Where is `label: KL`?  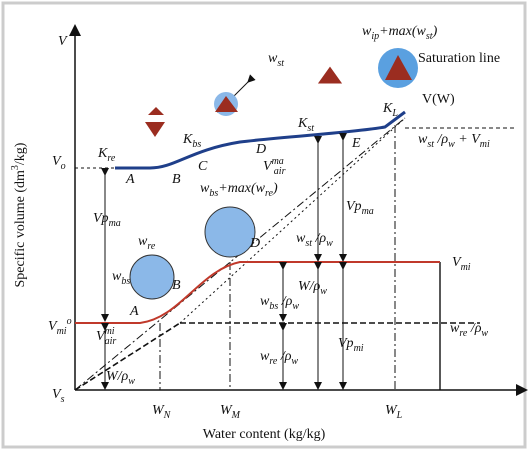
label: KL is located at coordinates (390, 110).